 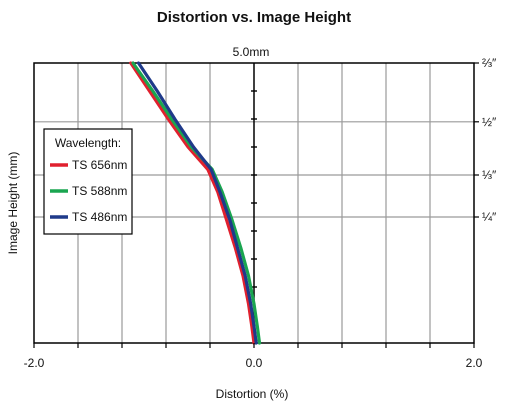 I want to click on legend-label: TS 486nm, so click(x=99, y=217).